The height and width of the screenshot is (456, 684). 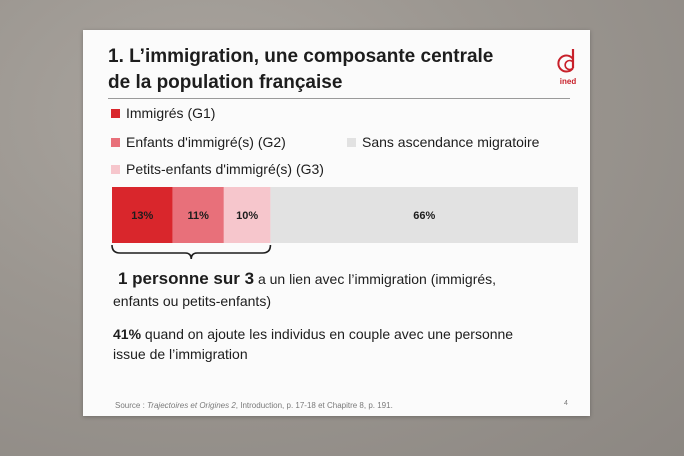 I want to click on legend-label-g2: Enfants d'immigré(s) (G2), so click(x=206, y=142).